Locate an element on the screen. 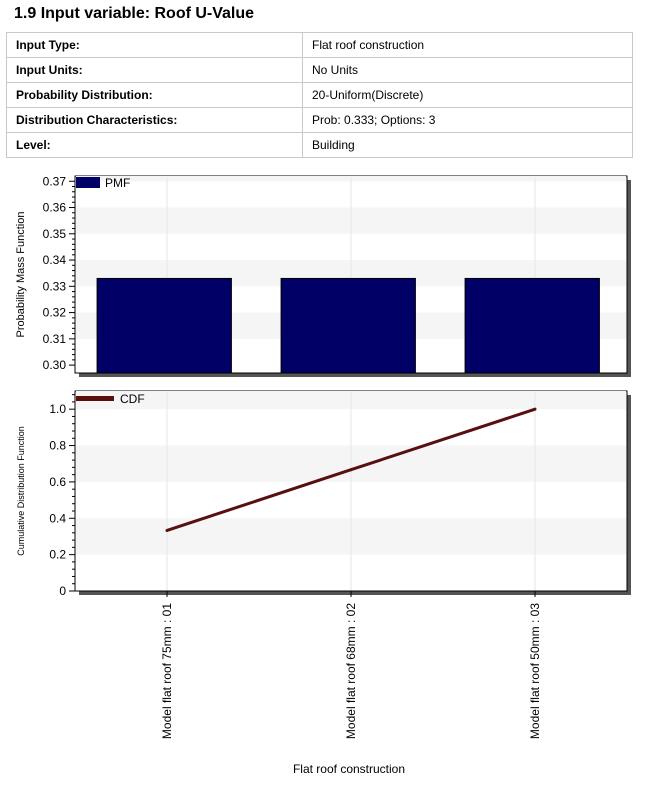  y-tick-label: 0.36 is located at coordinates (55, 208).